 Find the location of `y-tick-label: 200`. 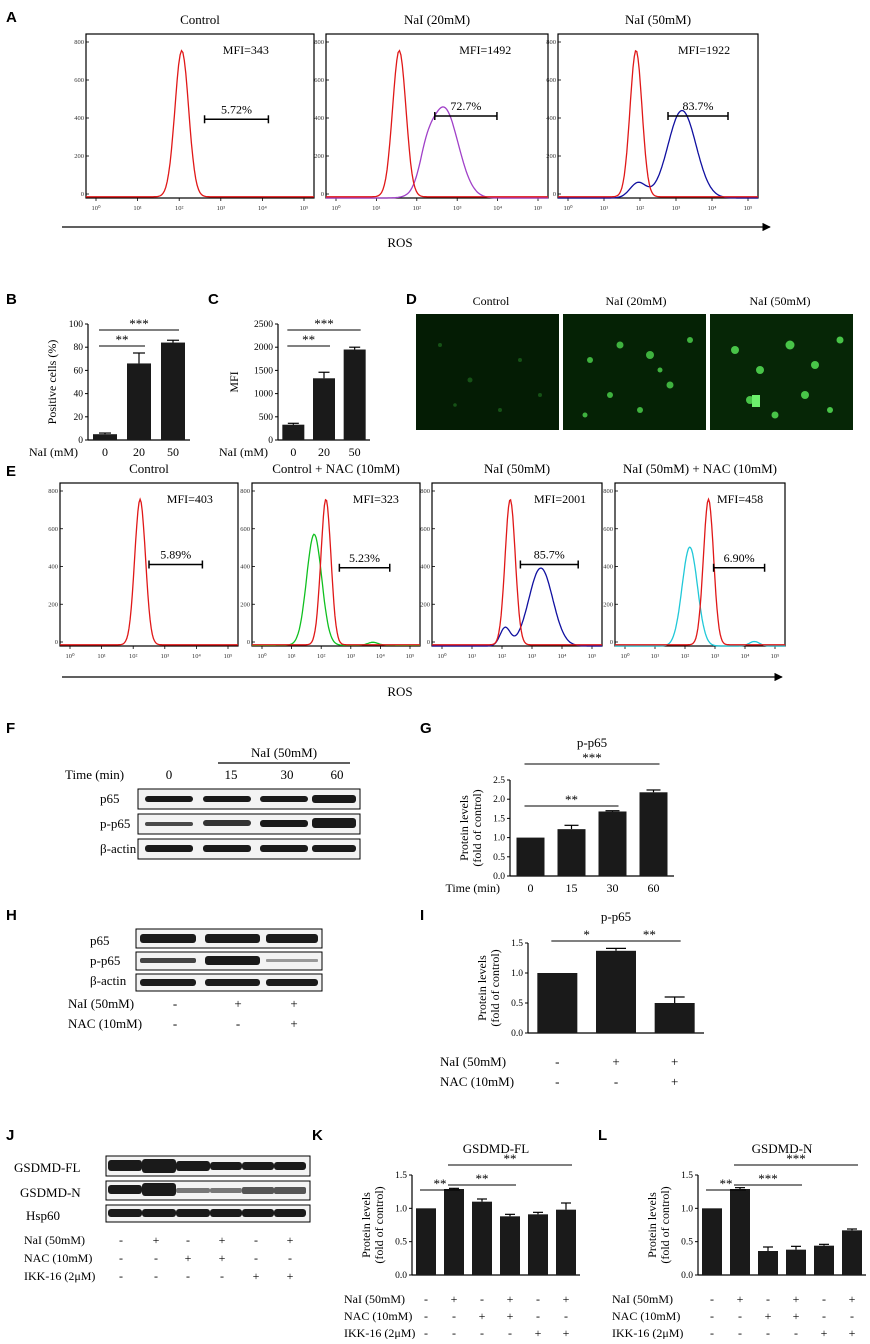

y-tick-label: 200 is located at coordinates (245, 604).